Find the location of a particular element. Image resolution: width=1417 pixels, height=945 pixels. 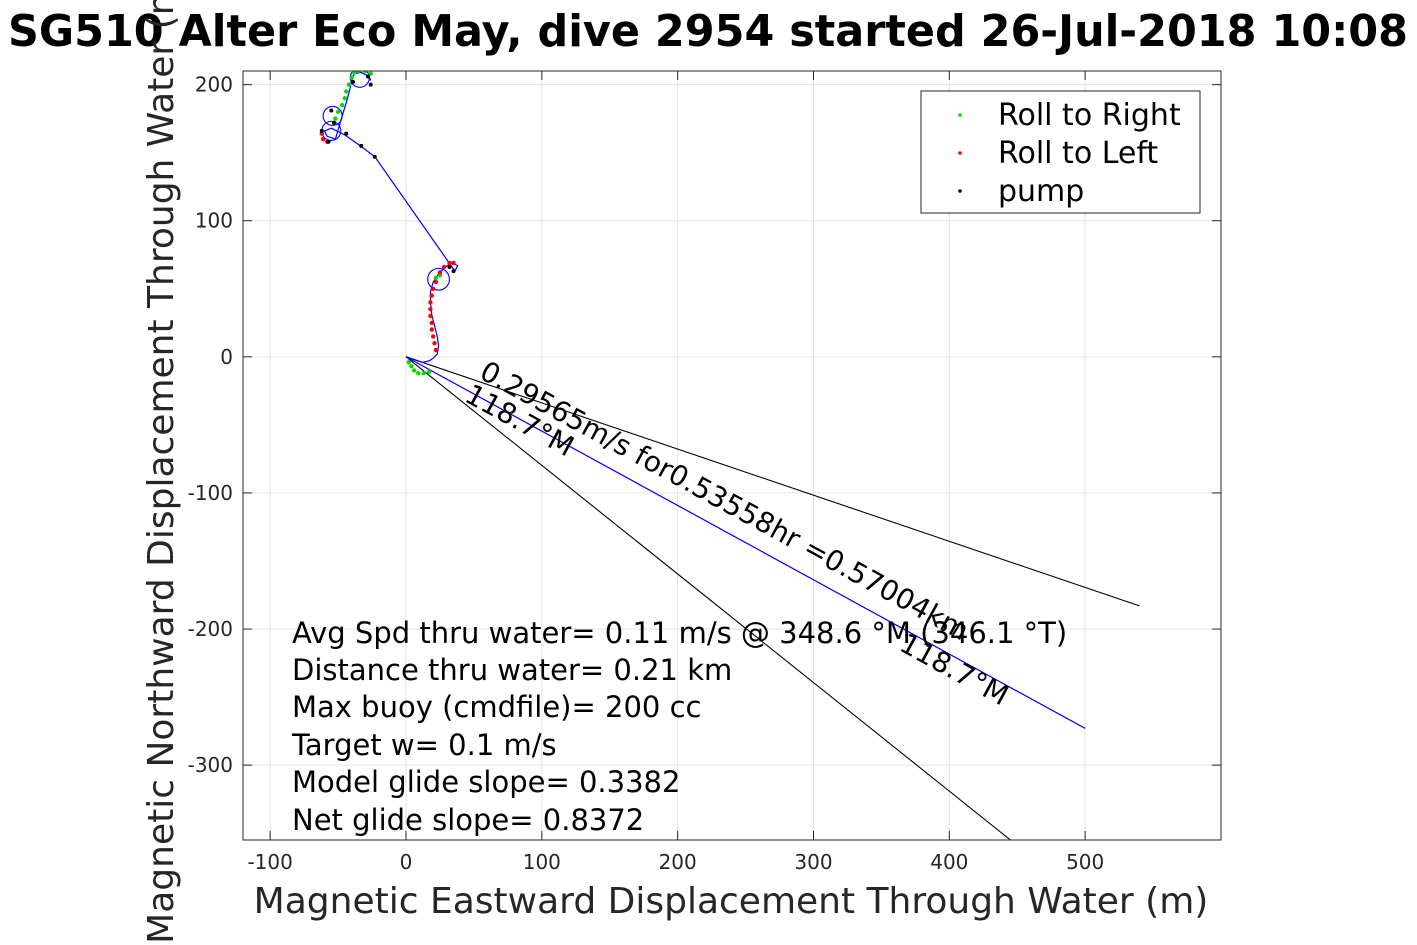

legend-marker-roll-left is located at coordinates (960, 153).